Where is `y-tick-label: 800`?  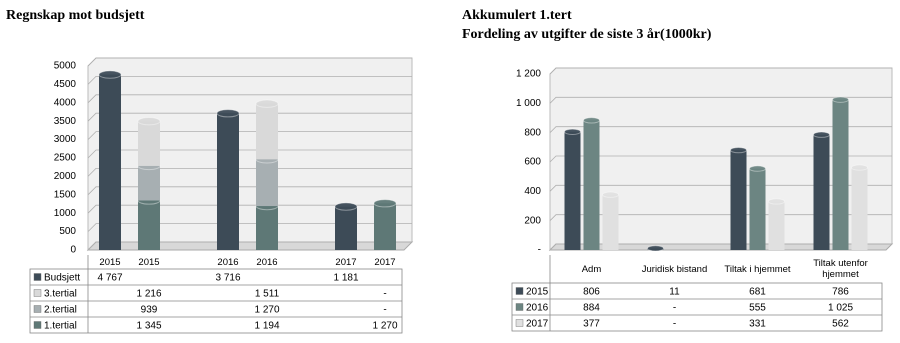
y-tick-label: 800 is located at coordinates (532, 132).